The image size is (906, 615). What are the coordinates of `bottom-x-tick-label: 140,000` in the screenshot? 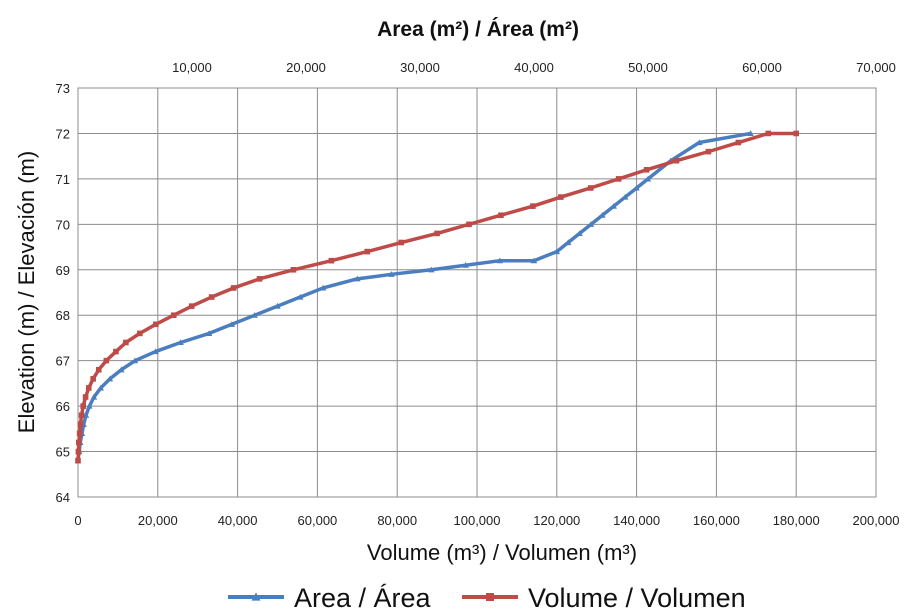 It's located at (636, 520).